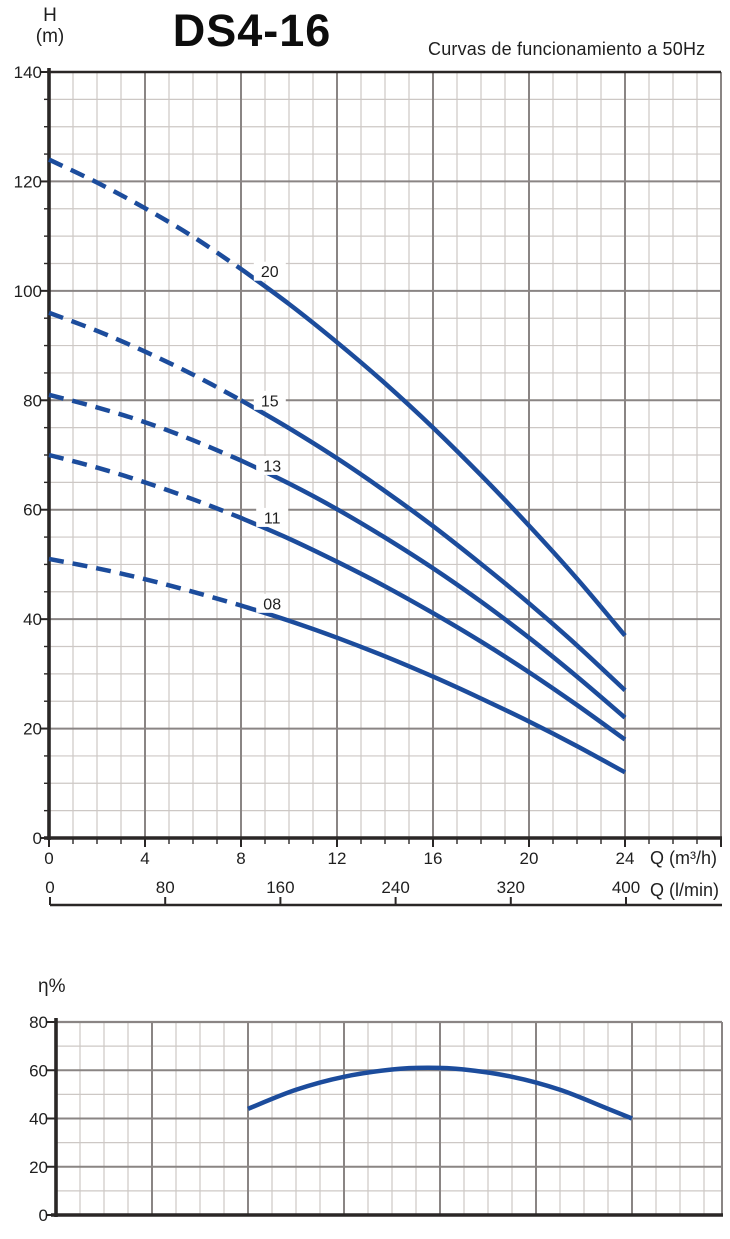 This screenshot has width=730, height=1239. I want to click on efficiency-axis-title: η%, so click(52, 986).